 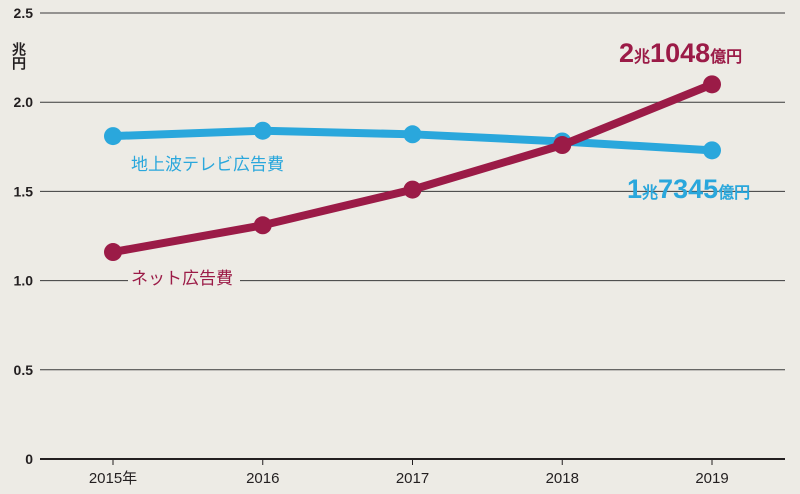 I want to click on annotation-tv-trillion: 1, so click(x=634, y=189).